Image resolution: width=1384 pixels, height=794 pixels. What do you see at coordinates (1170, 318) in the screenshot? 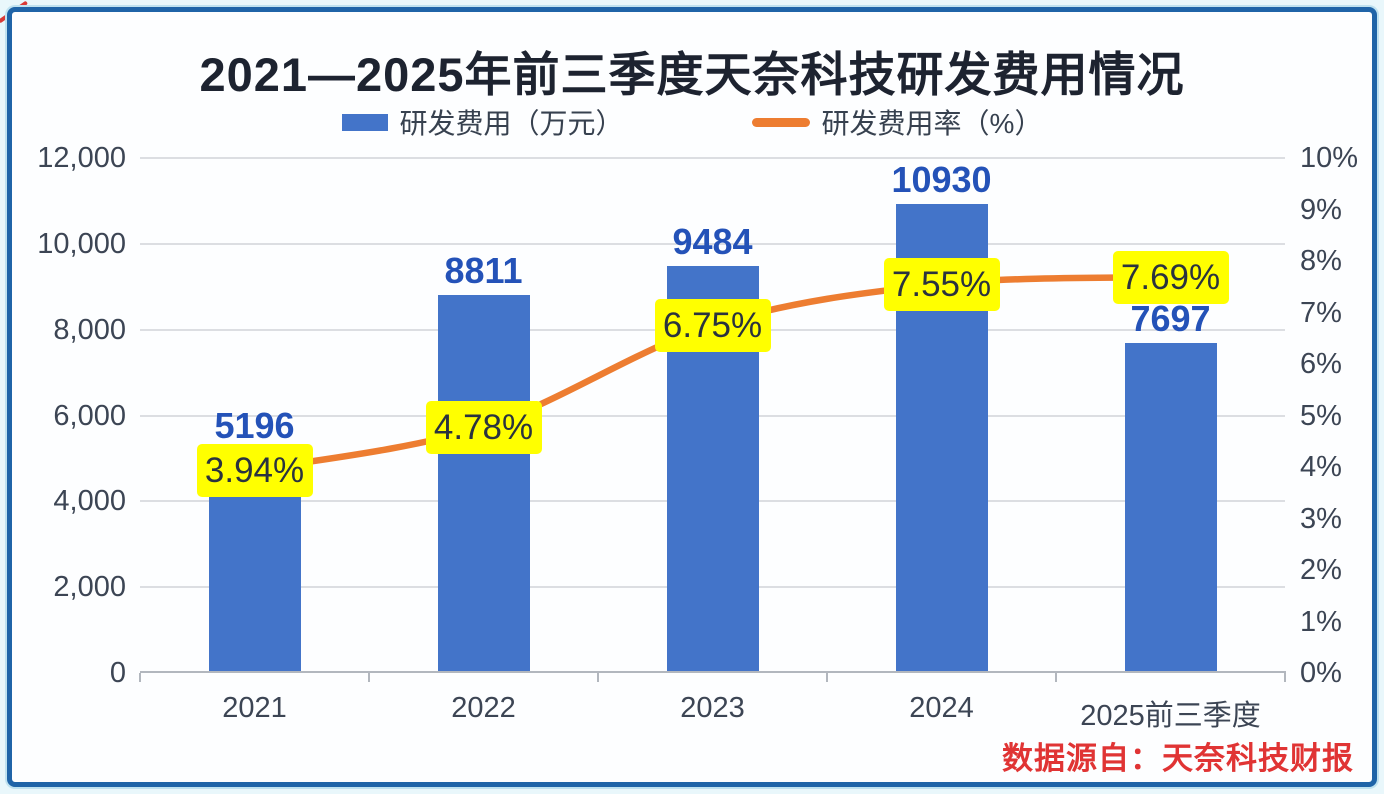
I see `bar-value-label: 7697` at bounding box center [1170, 318].